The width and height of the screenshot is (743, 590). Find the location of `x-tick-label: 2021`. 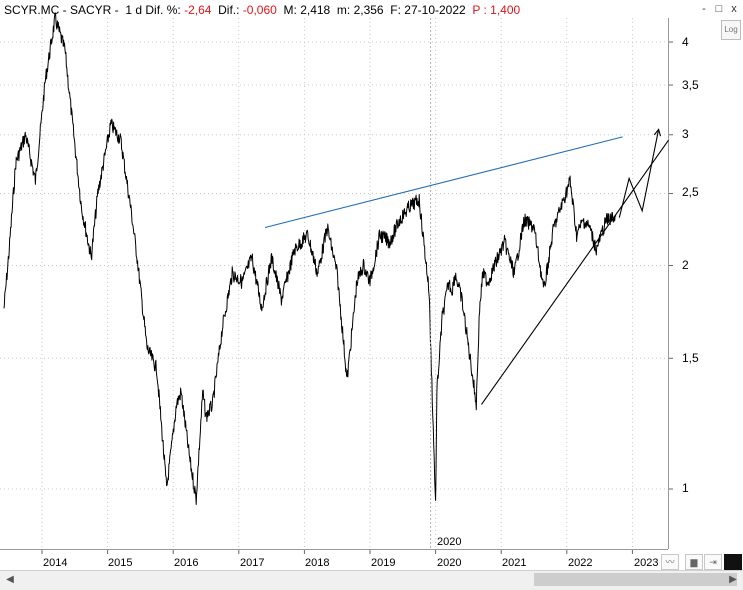

x-tick-label: 2021 is located at coordinates (514, 563).